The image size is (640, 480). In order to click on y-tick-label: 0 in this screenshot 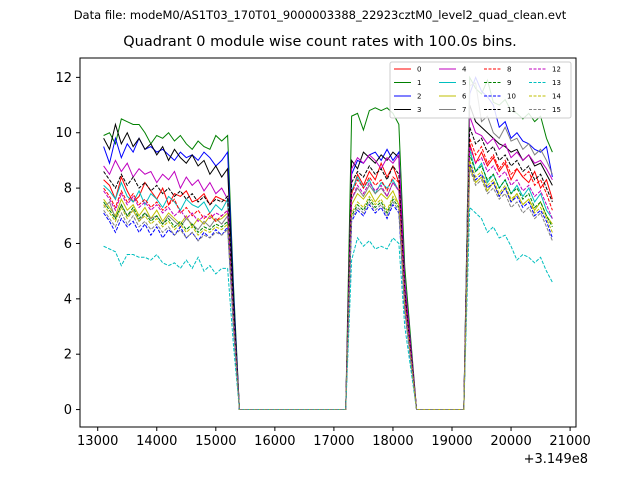, I will do `click(68, 410)`.